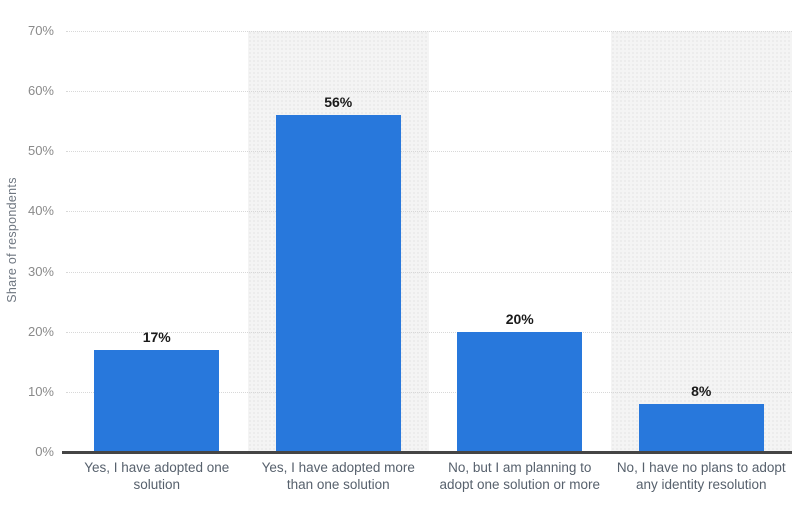 This screenshot has width=800, height=511. What do you see at coordinates (44, 451) in the screenshot?
I see `y-tick-label: 0%` at bounding box center [44, 451].